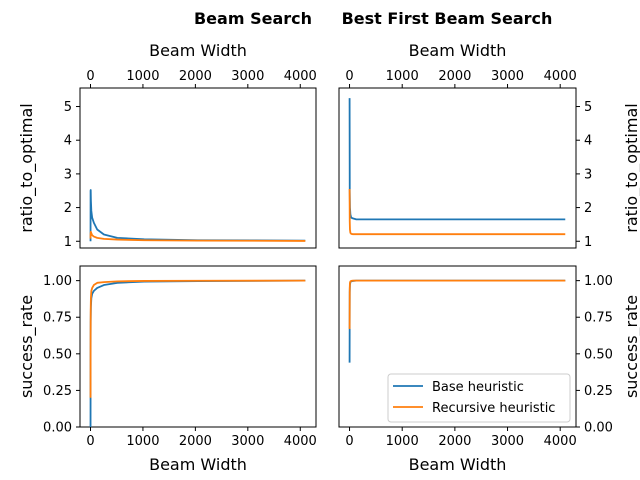 This screenshot has height=480, width=640. I want to click on title-best-first-beam-search: Best First Beam Search, so click(447, 18).